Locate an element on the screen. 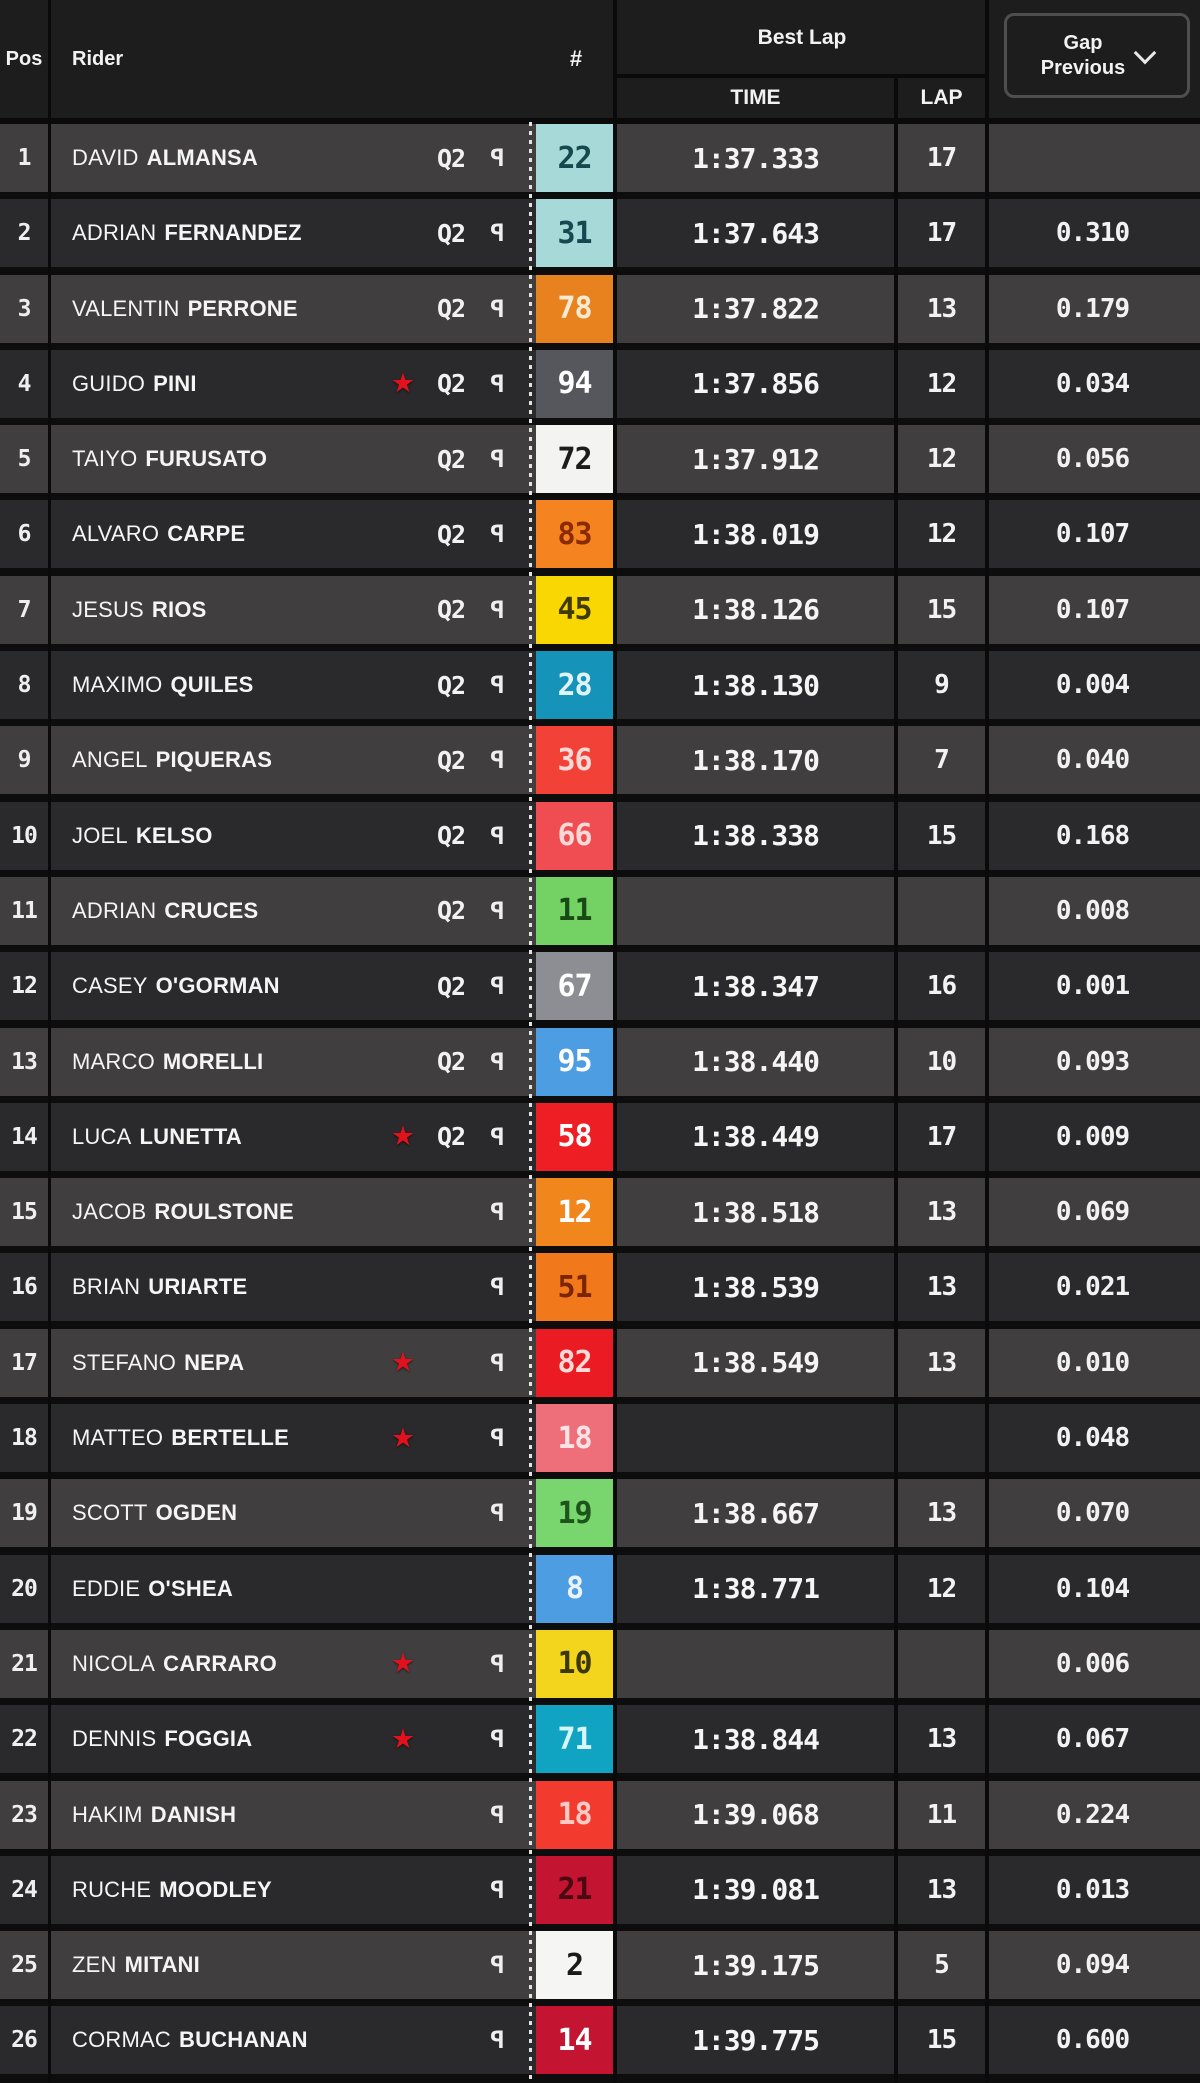 The width and height of the screenshot is (1200, 2083). rider-first-name: TAIYO is located at coordinates (105, 459).